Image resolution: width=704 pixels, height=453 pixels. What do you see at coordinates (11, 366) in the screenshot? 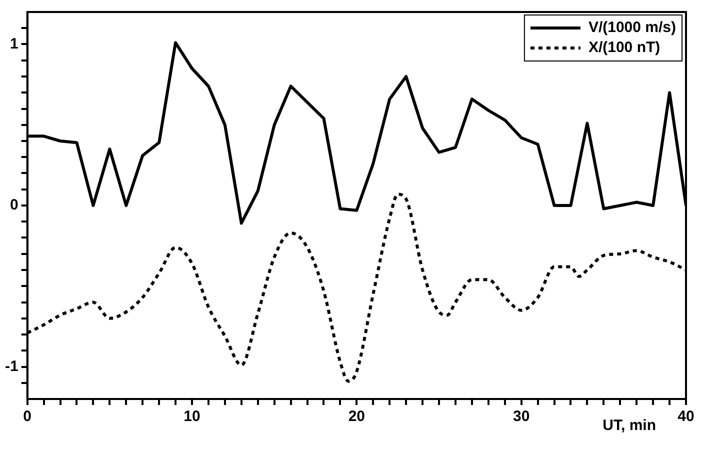
I see `y-tick-label: -1` at bounding box center [11, 366].